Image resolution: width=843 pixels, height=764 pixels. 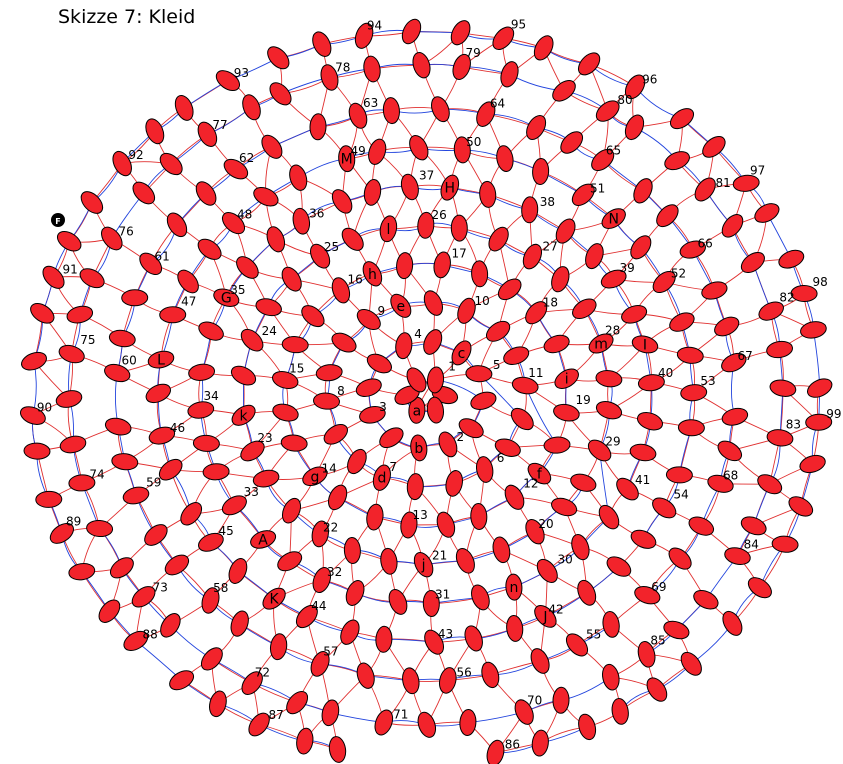 I want to click on node-letter-label: k, so click(x=244, y=416).